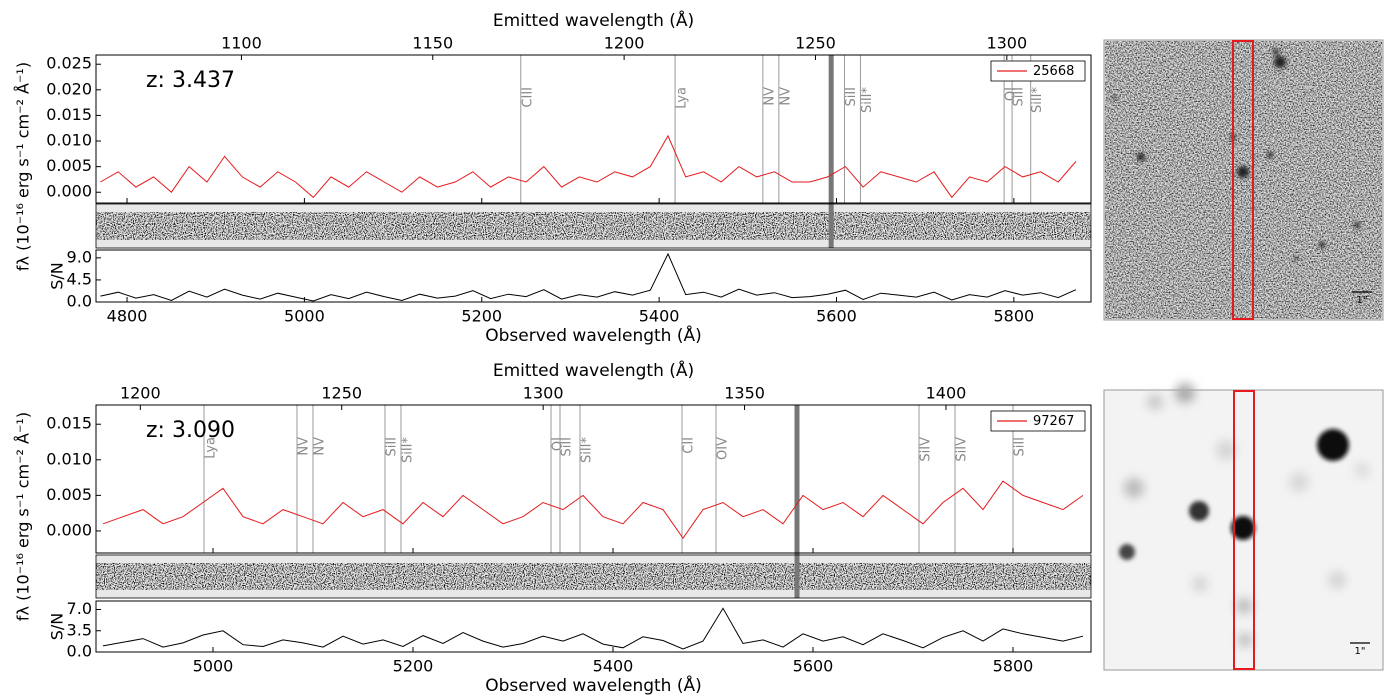 Image resolution: width=1391 pixels, height=697 pixels. What do you see at coordinates (432, 43) in the screenshot?
I see `x2-tick-label: 1150` at bounding box center [432, 43].